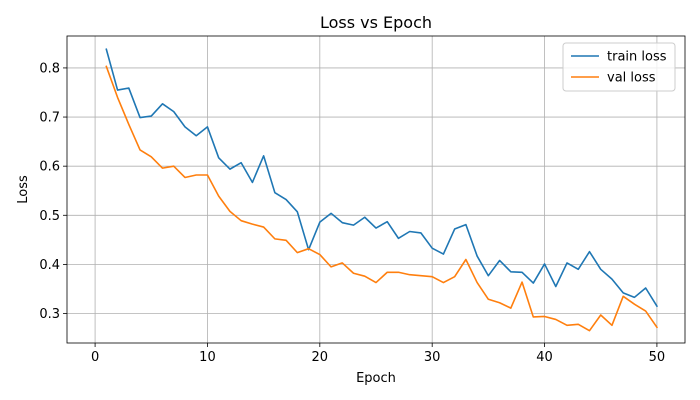 The width and height of the screenshot is (700, 400). Describe the element at coordinates (95, 357) in the screenshot. I see `x-tick-label: 0` at that location.